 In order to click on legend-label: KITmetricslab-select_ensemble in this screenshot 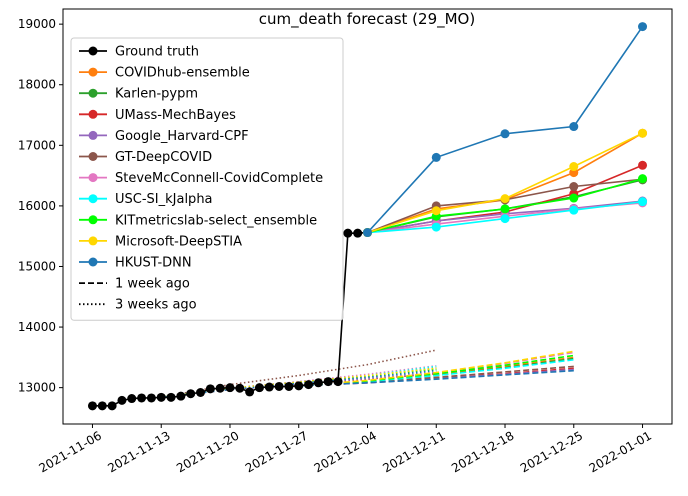, I will do `click(216, 220)`.